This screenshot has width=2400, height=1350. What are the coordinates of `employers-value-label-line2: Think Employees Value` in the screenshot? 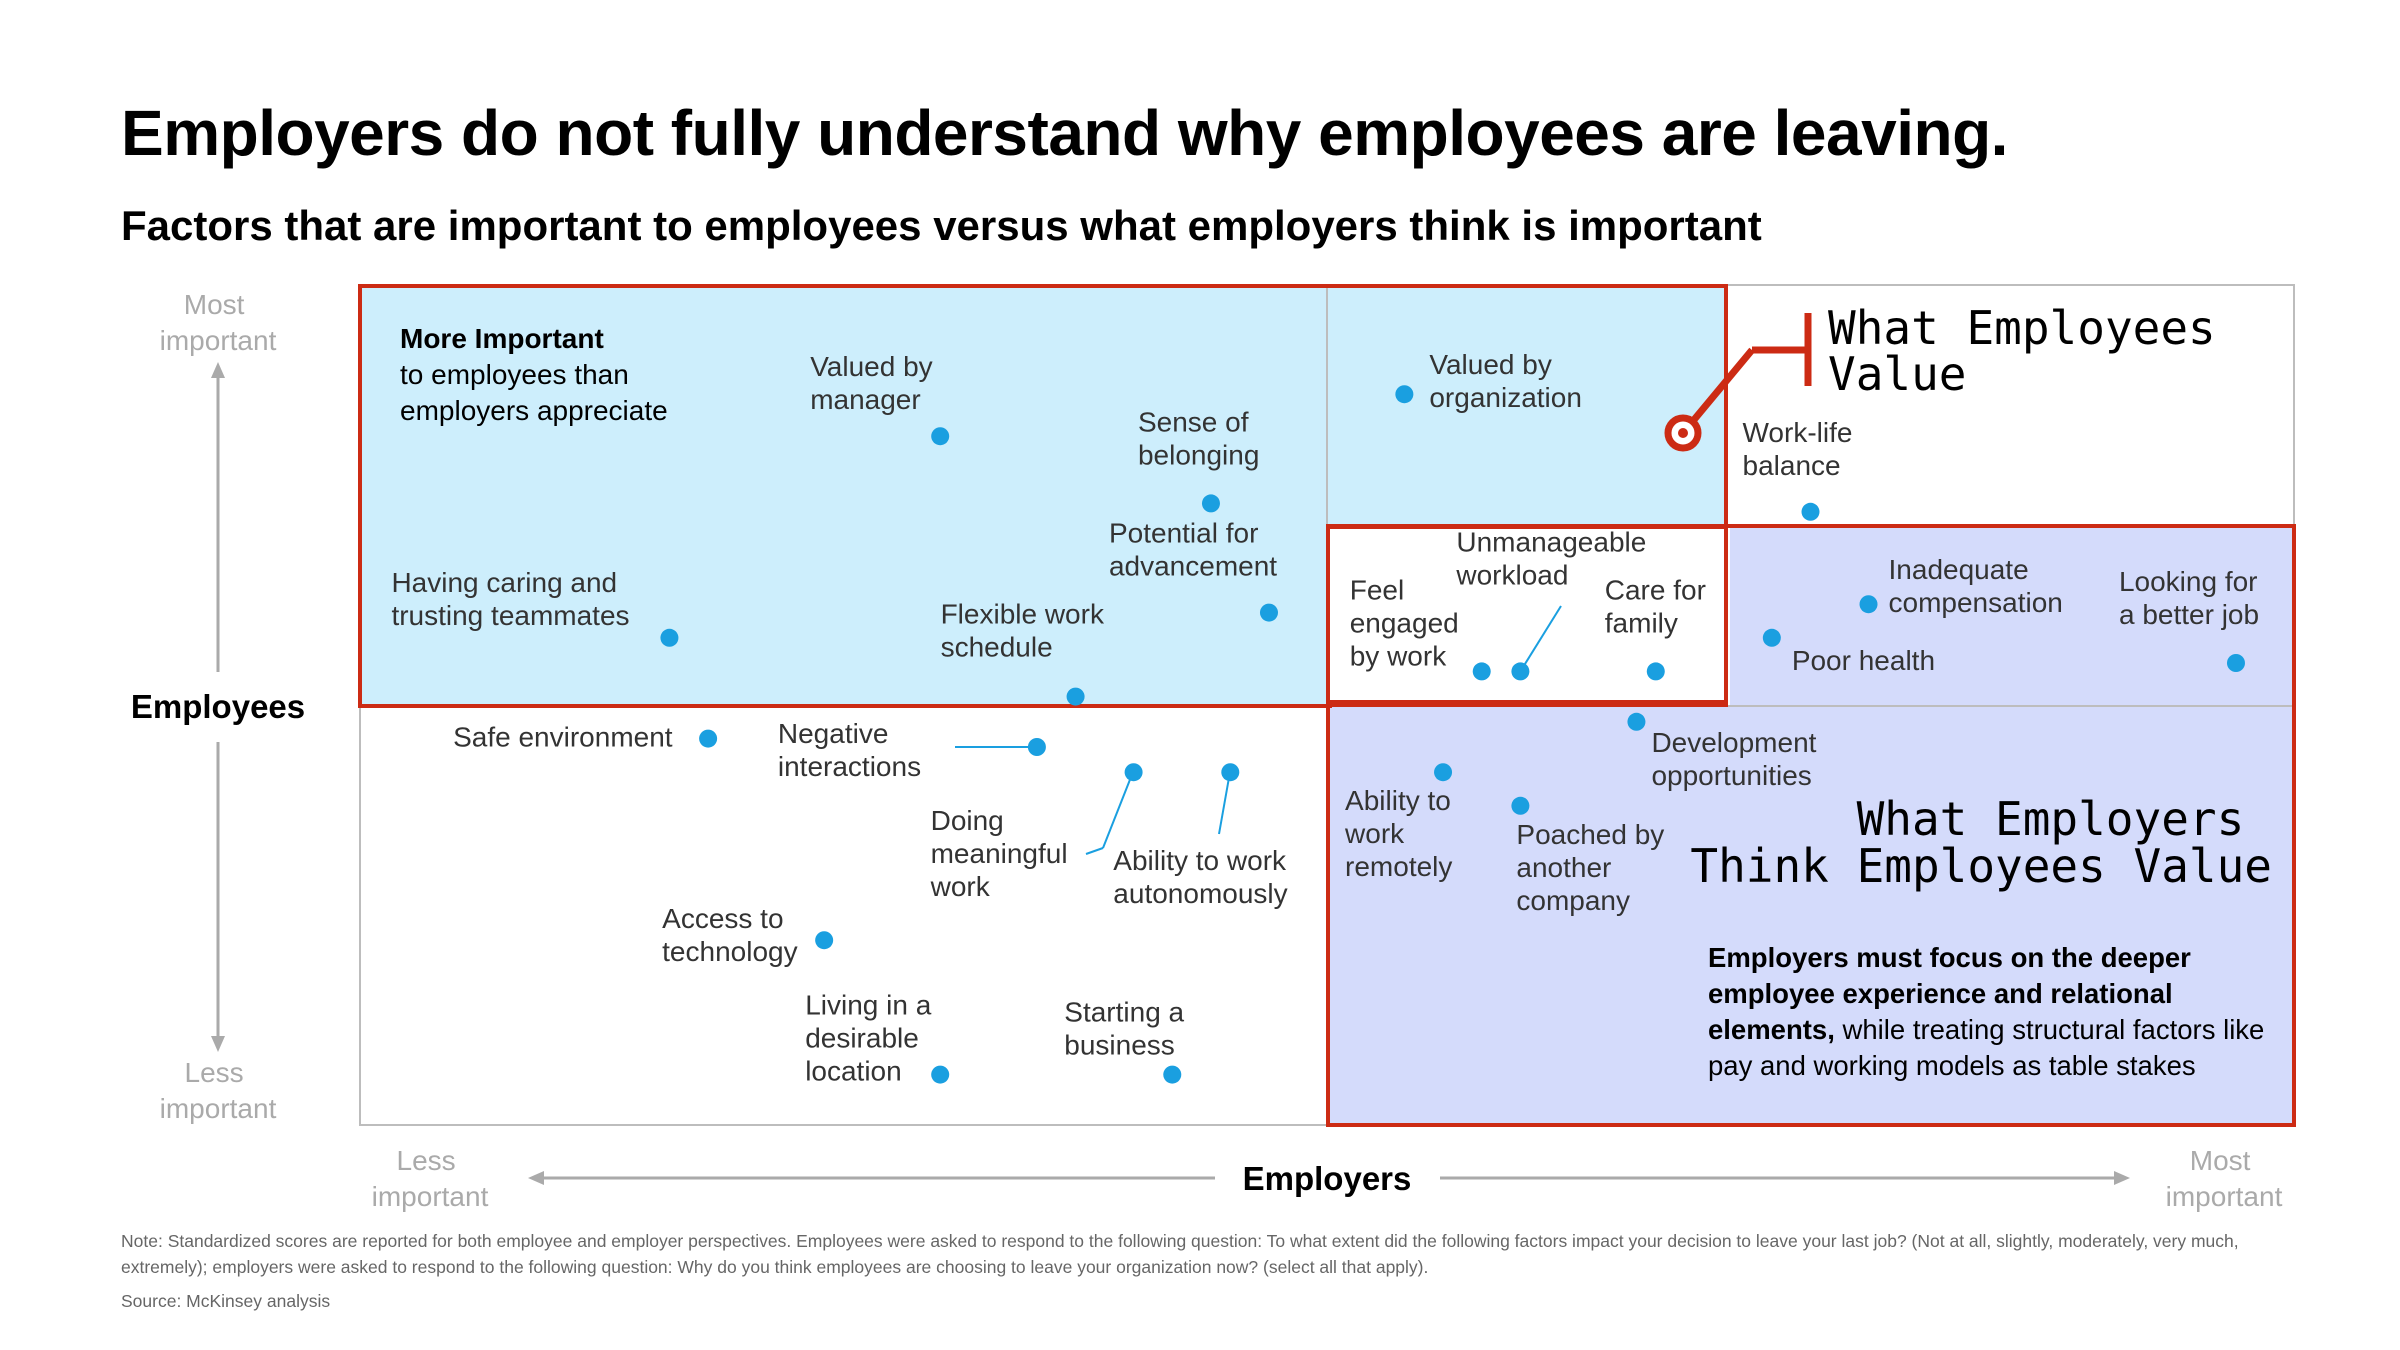 It's located at (1981, 866).